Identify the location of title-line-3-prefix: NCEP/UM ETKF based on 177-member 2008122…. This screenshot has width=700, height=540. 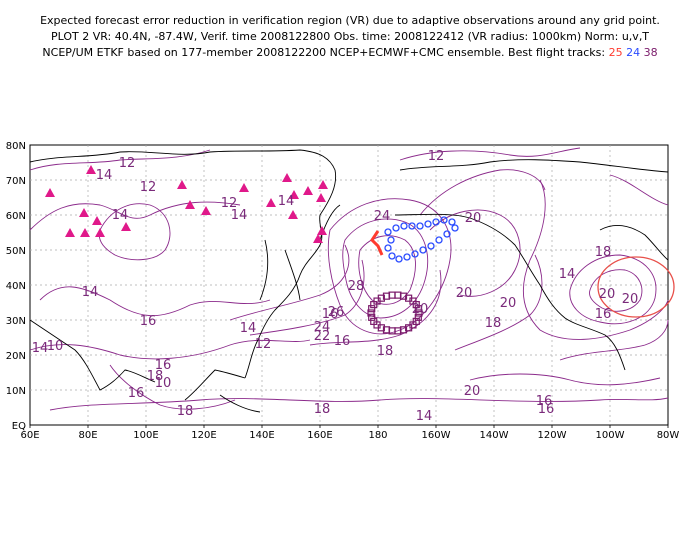
(324, 52).